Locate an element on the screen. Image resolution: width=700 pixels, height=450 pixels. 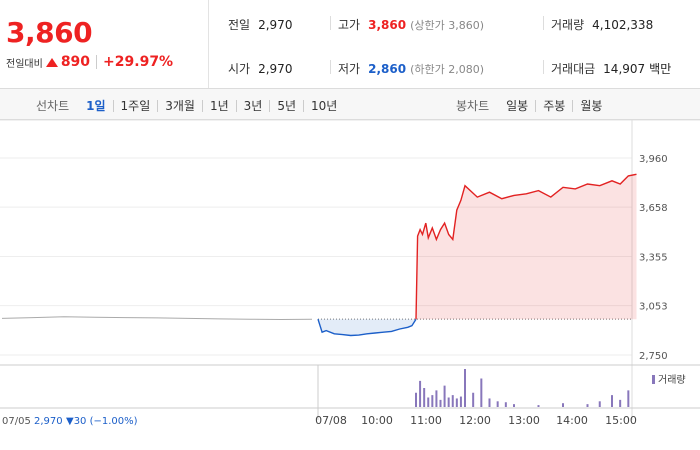
candle-chart-tabs: 봉차트 일봉 주봉 월봉 is located at coordinates (532, 105).